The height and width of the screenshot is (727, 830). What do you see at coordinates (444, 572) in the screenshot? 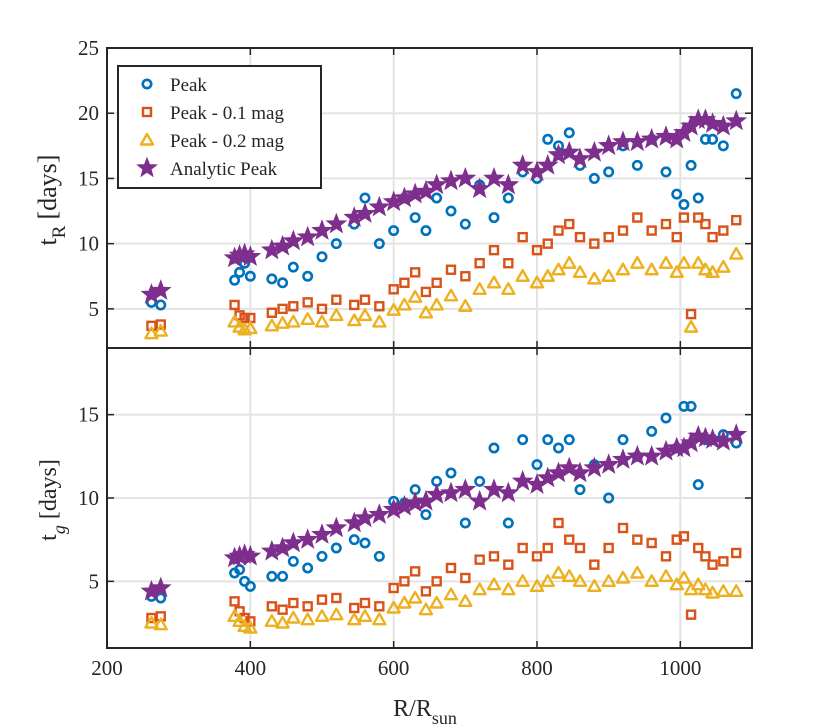
I see `bottom-series-peak-0.1-mag` at bounding box center [444, 572].